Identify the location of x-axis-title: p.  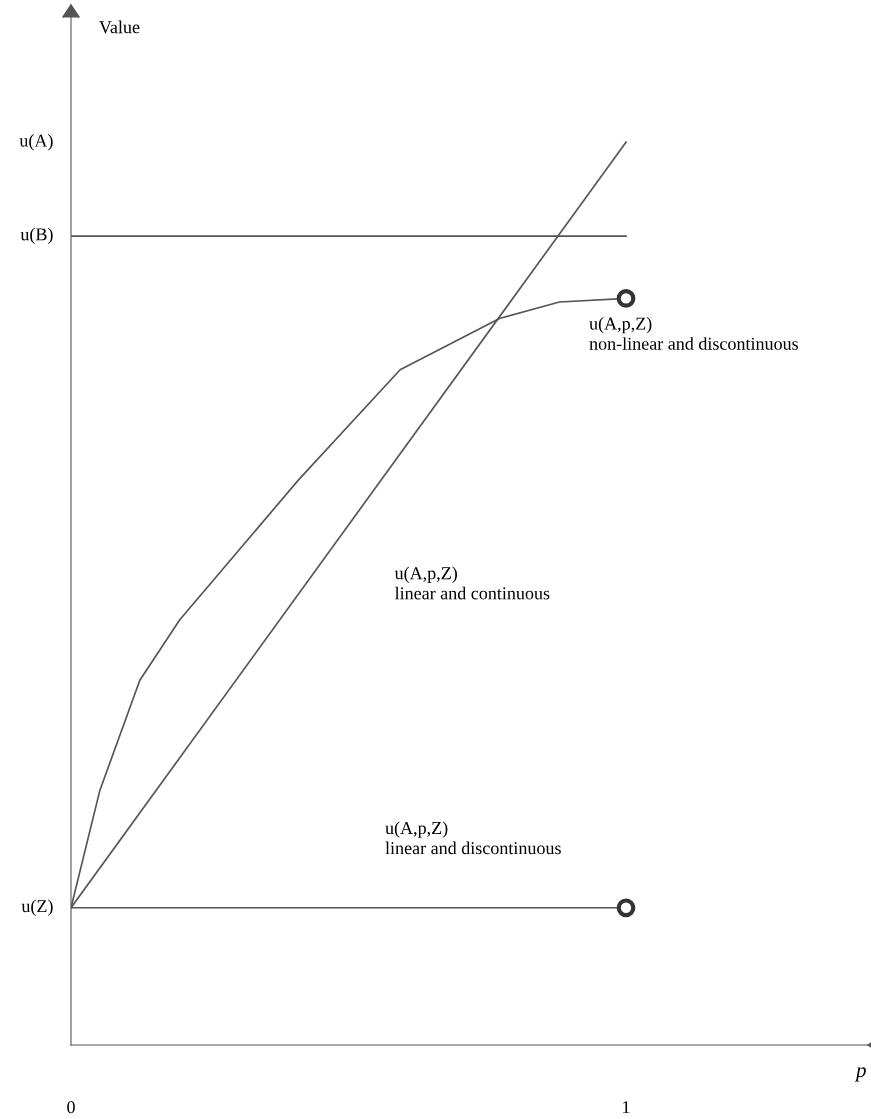
(860, 1074).